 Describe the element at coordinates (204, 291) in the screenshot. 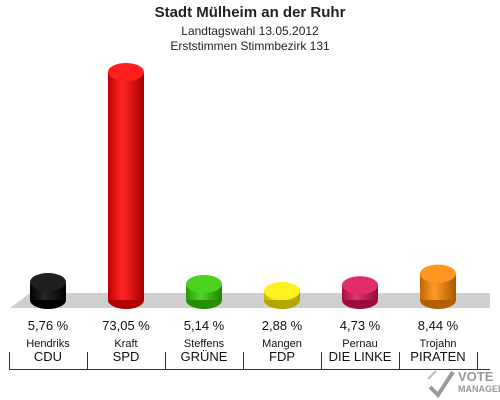

I see `bar-gr-ne` at that location.